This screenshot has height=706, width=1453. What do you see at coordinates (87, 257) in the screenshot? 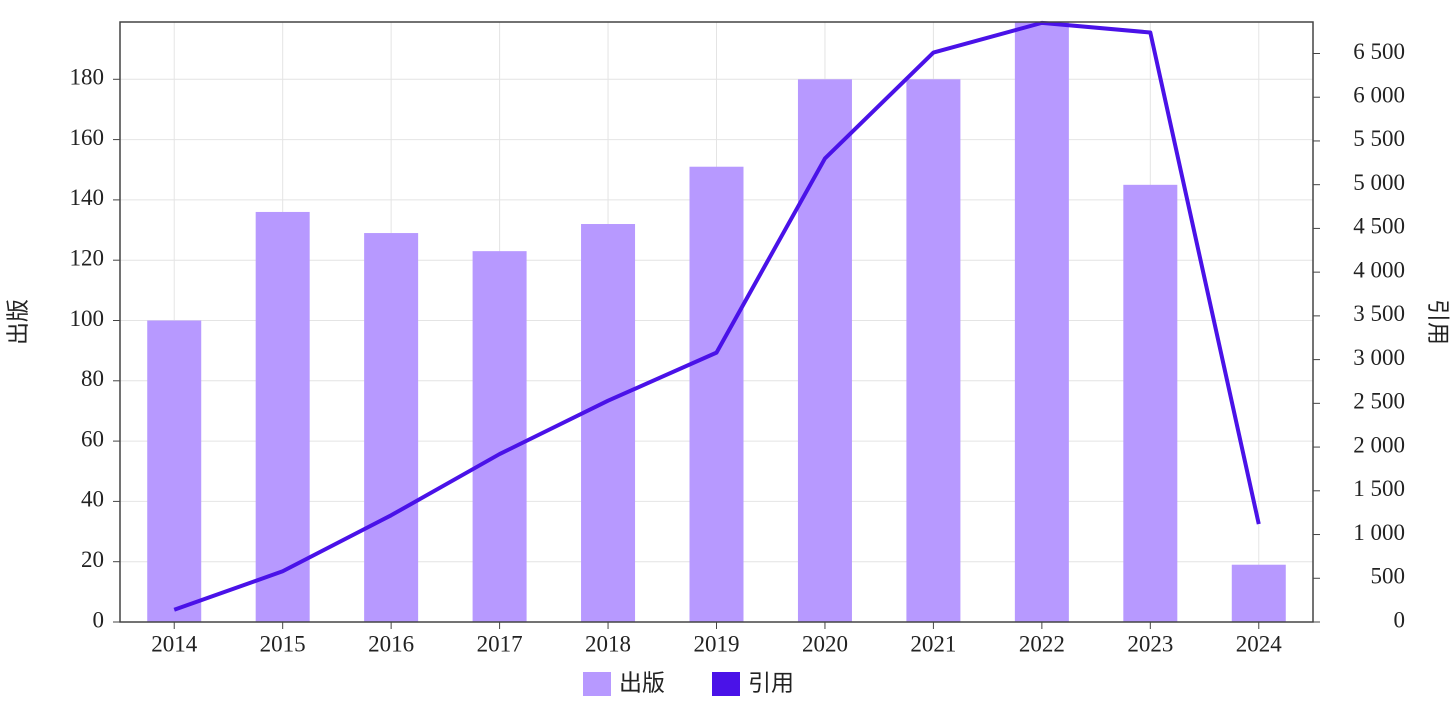
I see `y-tick-label: 120` at bounding box center [87, 257].